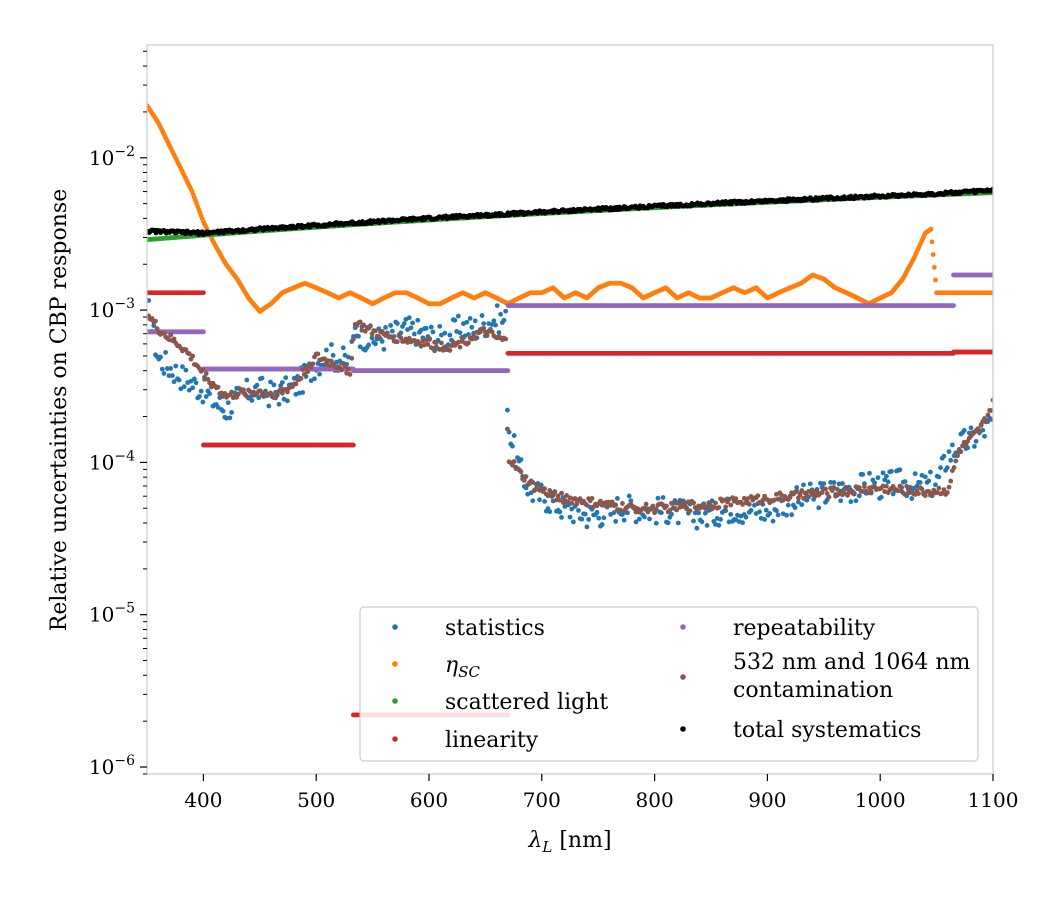 This screenshot has width=1061, height=900. I want to click on series-total-systematics, so click(570, 212).